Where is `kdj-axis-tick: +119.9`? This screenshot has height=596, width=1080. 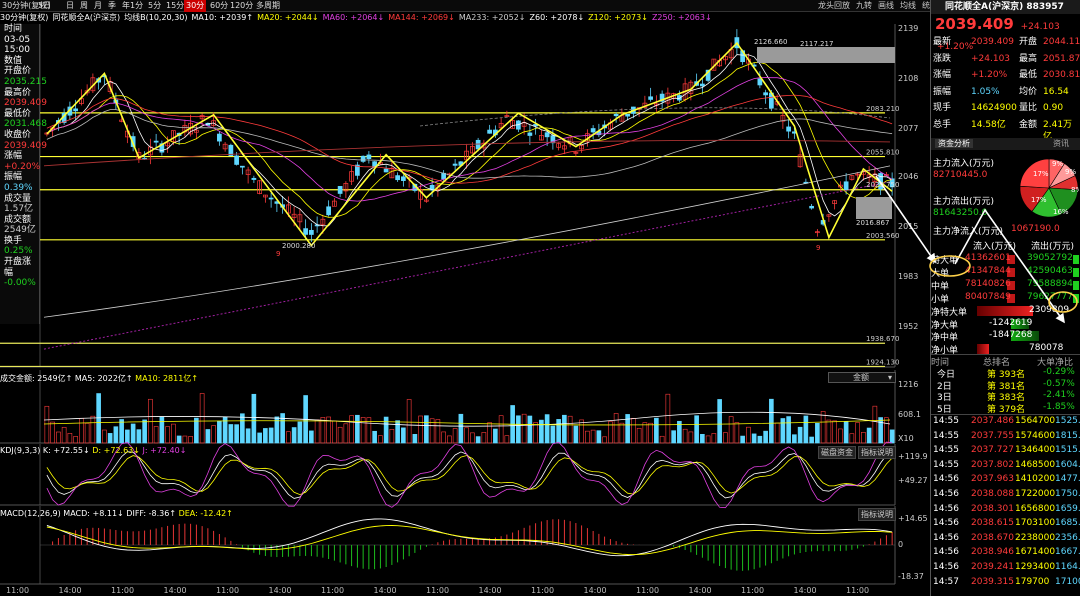
kdj-axis-tick: +119.9 is located at coordinates (913, 456).